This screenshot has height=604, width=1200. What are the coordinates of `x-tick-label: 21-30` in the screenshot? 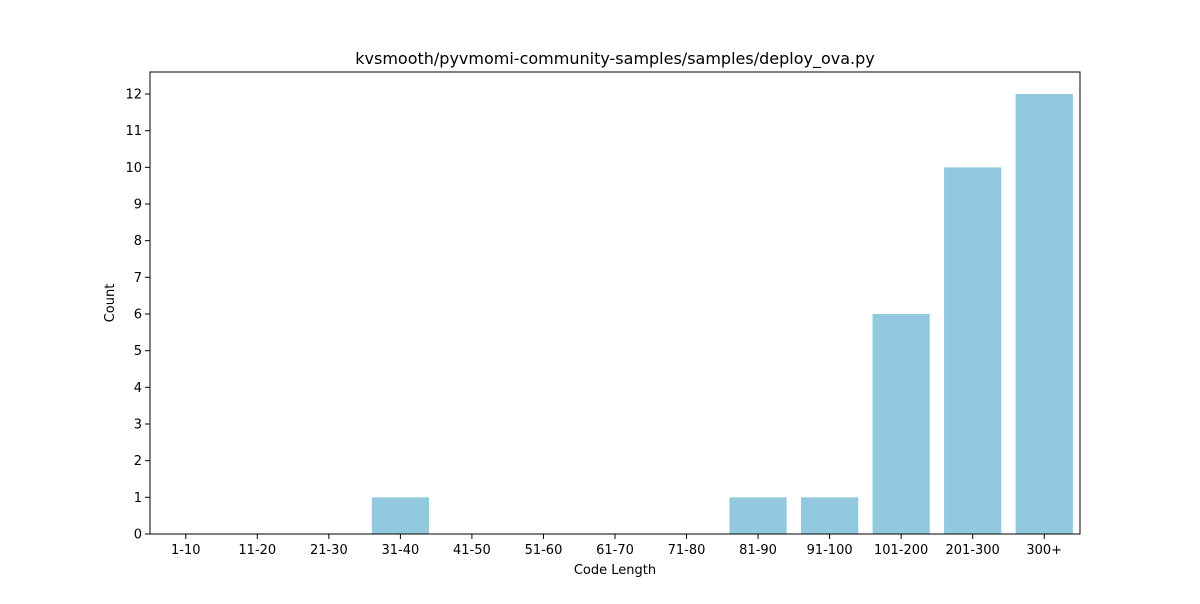 It's located at (329, 550).